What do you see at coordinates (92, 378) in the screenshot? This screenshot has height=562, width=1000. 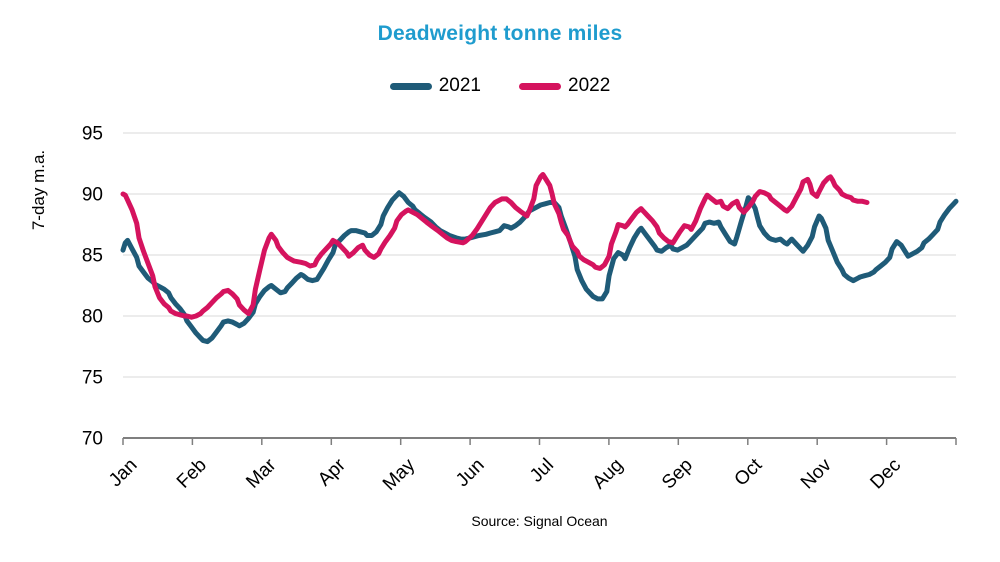 I see `y-tick-label-75: 75` at bounding box center [92, 378].